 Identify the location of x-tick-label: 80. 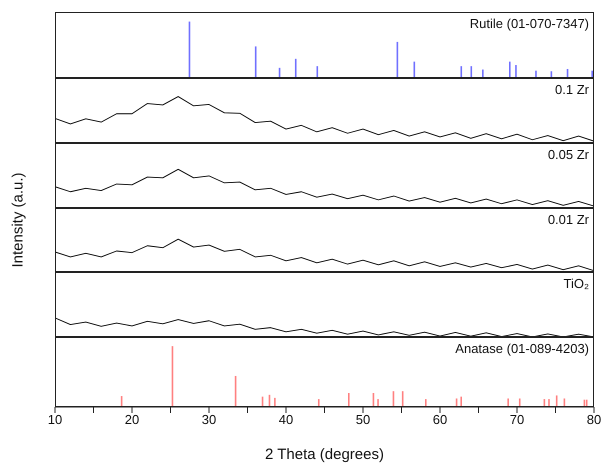
(594, 420).